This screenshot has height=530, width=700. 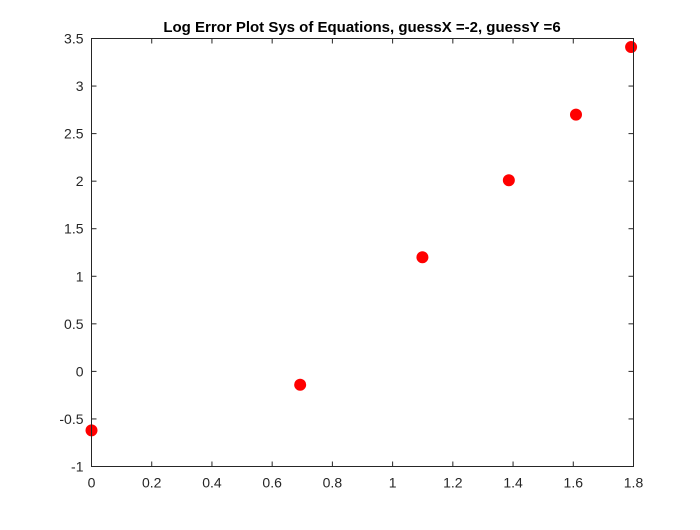 What do you see at coordinates (74, 134) in the screenshot?
I see `y-tick-label: 2.5` at bounding box center [74, 134].